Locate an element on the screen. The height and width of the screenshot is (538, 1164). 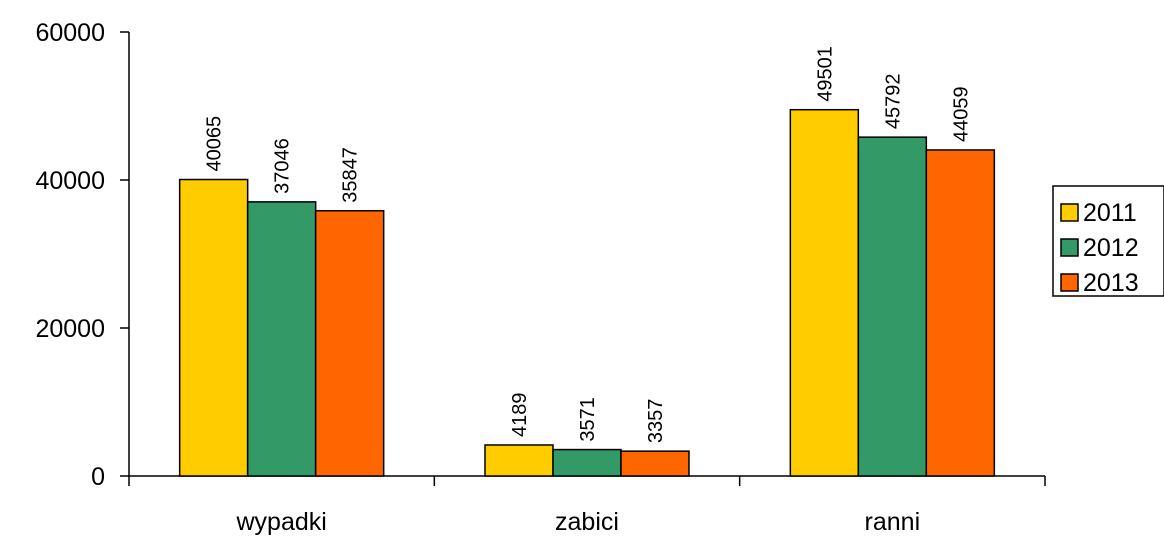
legend-swatch-2013 is located at coordinates (1069, 282).